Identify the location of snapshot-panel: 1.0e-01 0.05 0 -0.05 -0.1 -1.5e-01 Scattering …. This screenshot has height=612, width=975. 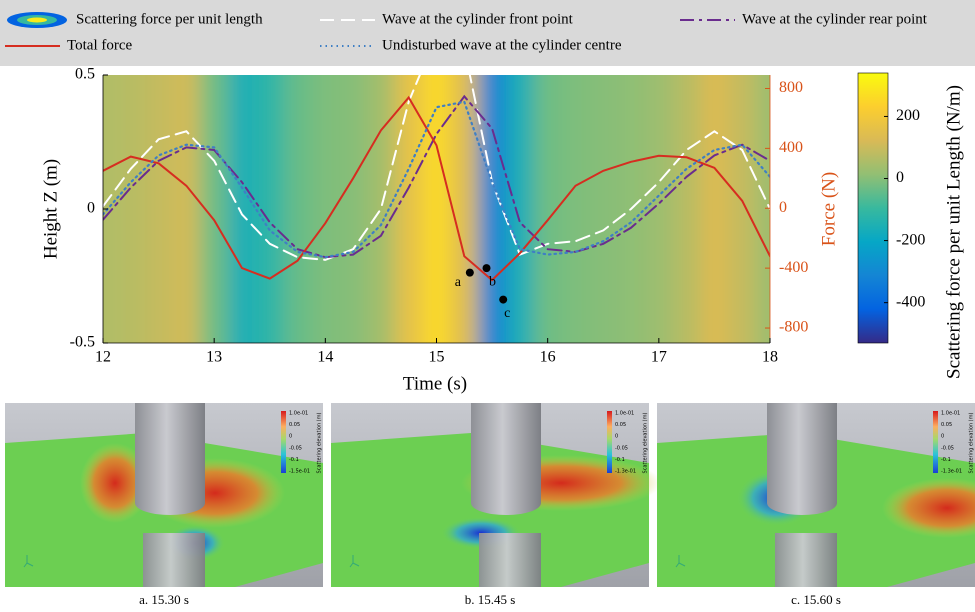
(164, 495).